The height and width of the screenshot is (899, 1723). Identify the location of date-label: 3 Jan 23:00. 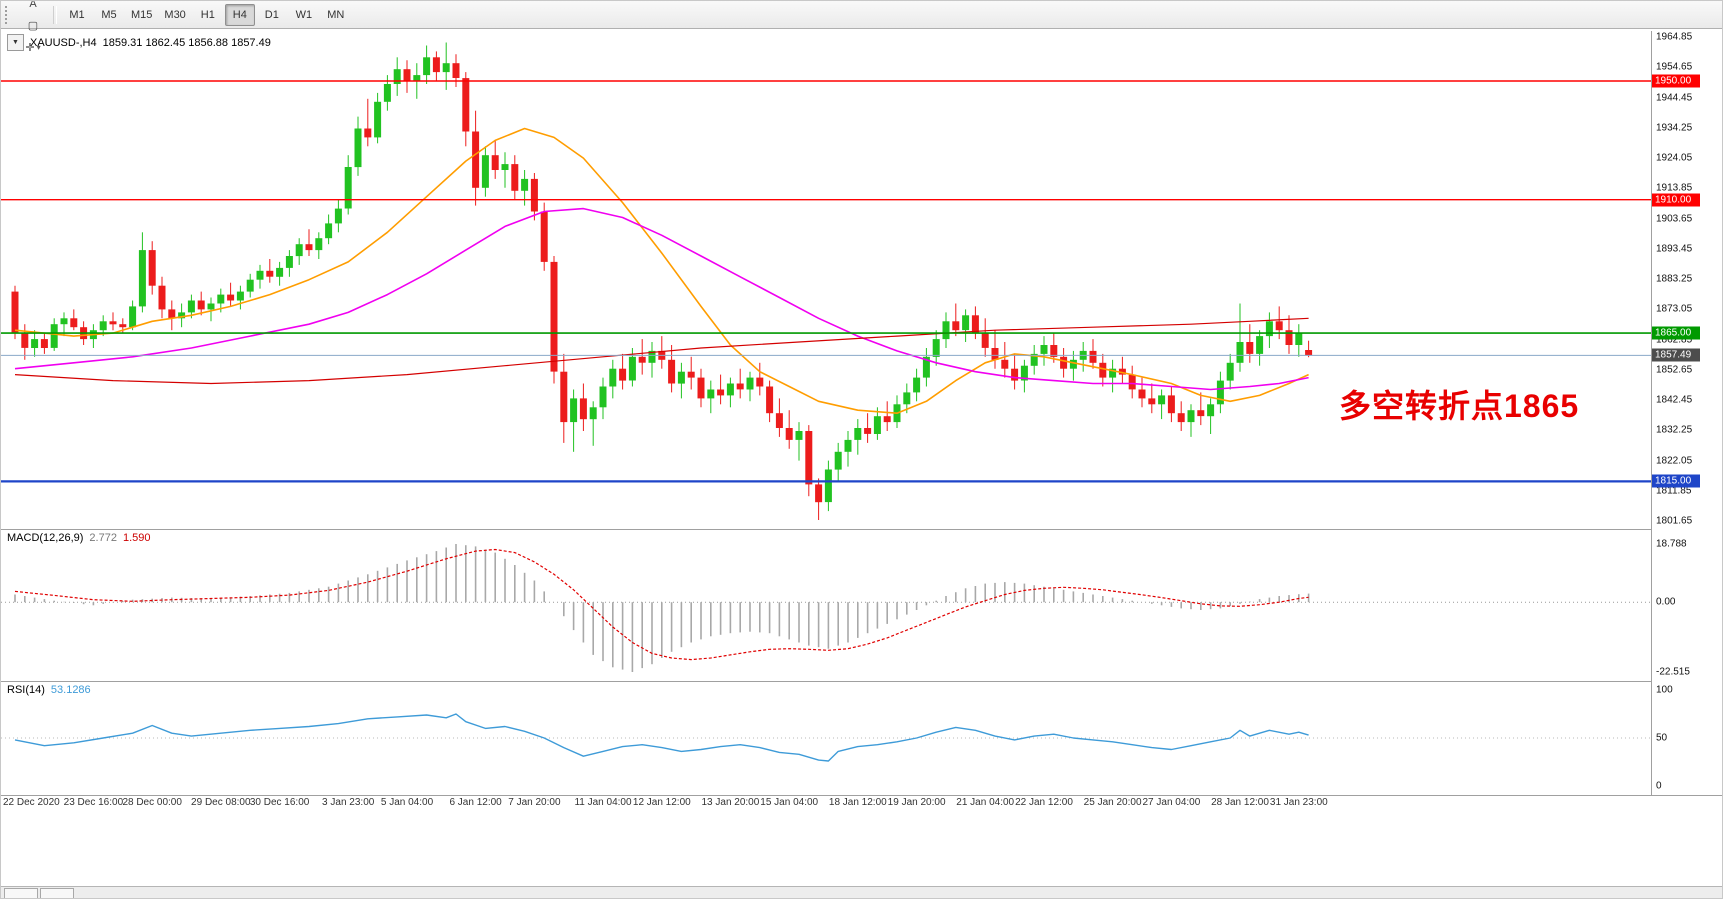
(348, 802).